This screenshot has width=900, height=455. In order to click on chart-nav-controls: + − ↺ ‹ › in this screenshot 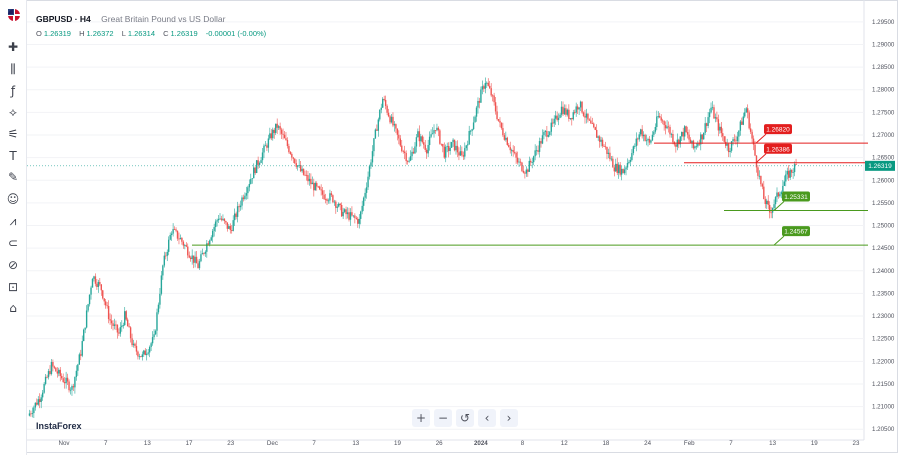, I will do `click(465, 420)`.